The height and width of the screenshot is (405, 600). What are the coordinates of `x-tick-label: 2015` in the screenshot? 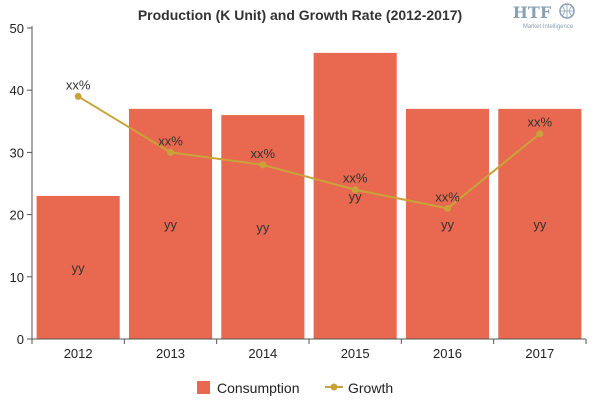 It's located at (355, 353).